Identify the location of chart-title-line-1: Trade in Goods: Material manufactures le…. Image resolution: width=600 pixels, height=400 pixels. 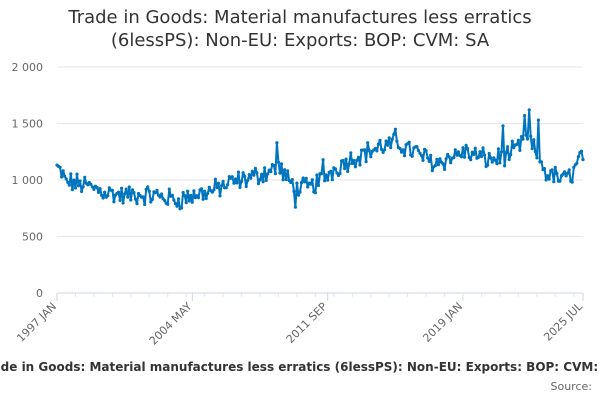
(300, 17).